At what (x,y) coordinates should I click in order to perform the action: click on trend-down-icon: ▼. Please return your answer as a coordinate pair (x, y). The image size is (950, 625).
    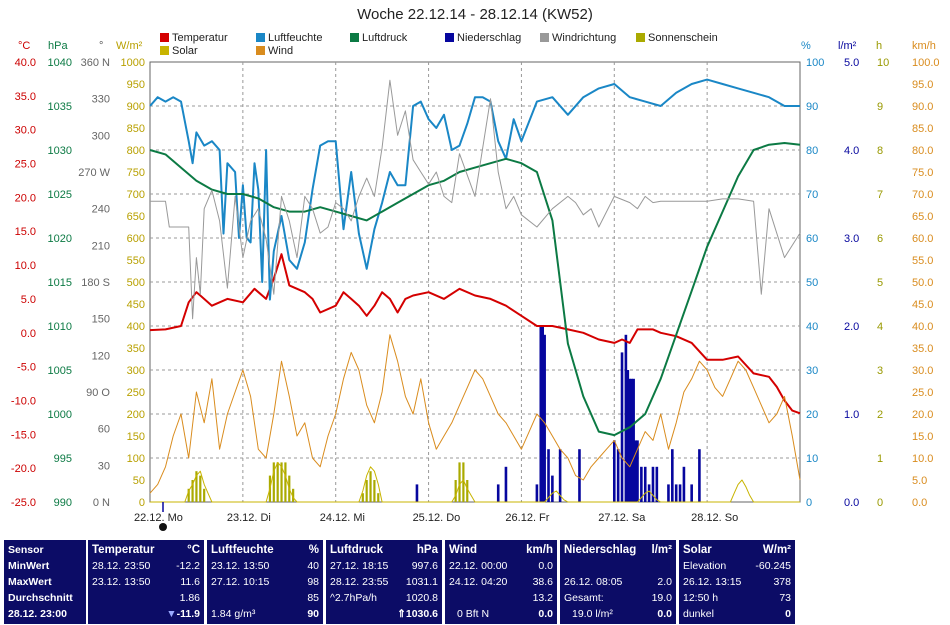
    Looking at the image, I should click on (171, 614).